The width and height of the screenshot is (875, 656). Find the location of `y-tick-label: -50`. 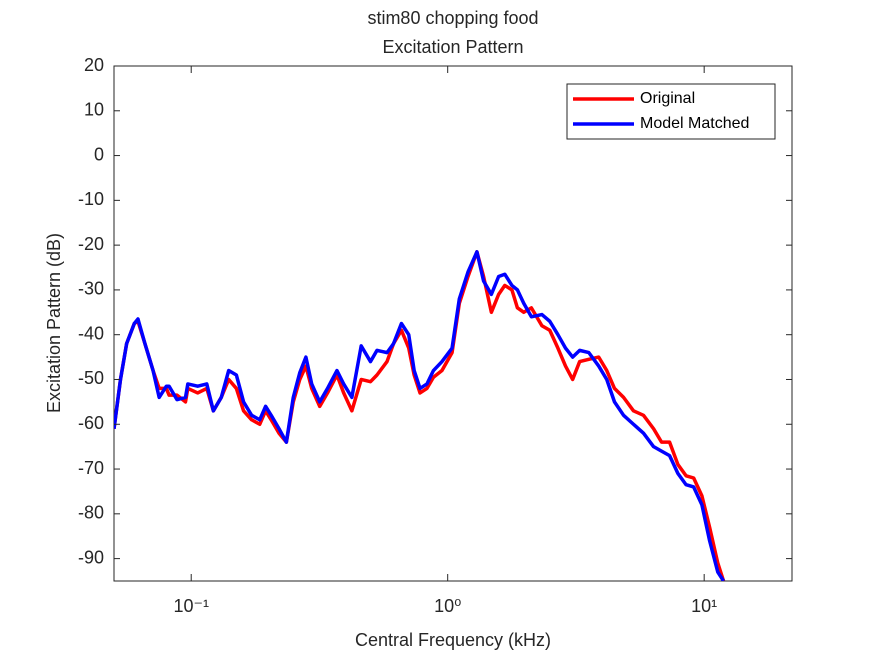

y-tick-label: -50 is located at coordinates (91, 378).